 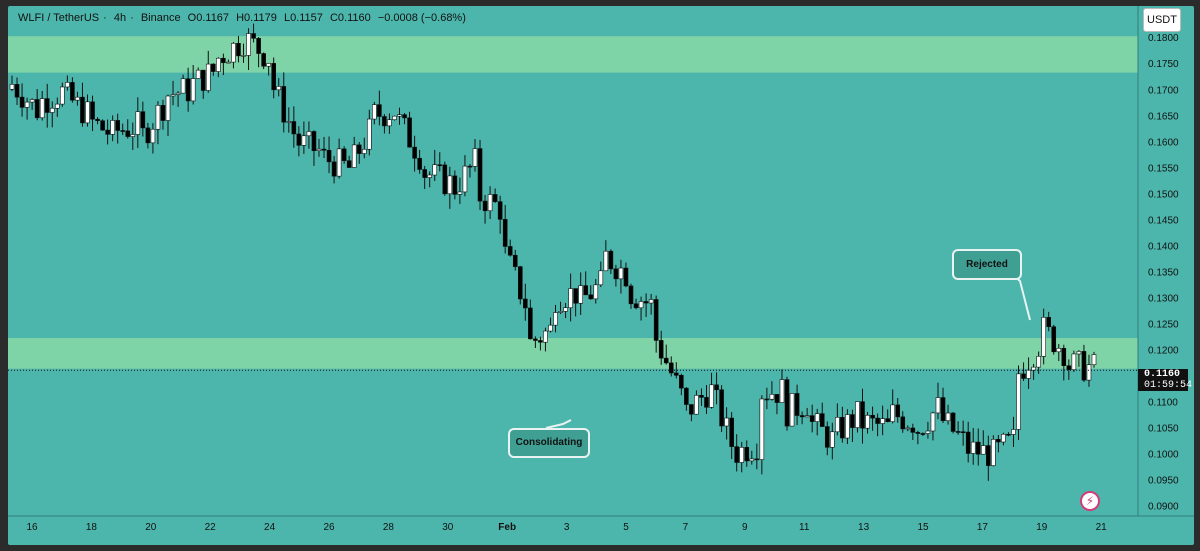 I want to click on time-tick-label: 26, so click(x=329, y=527).